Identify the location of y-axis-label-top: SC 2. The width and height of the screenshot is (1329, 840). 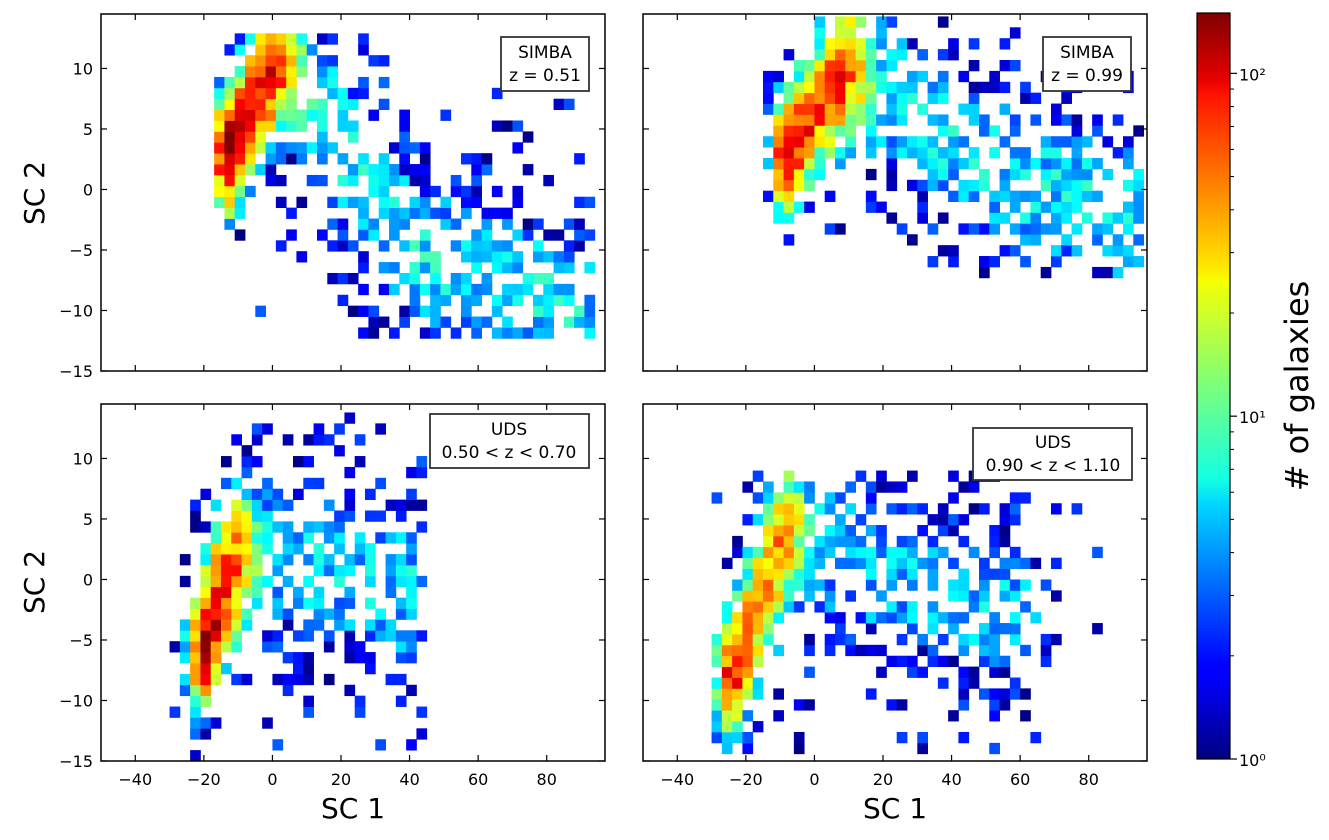
(34, 193).